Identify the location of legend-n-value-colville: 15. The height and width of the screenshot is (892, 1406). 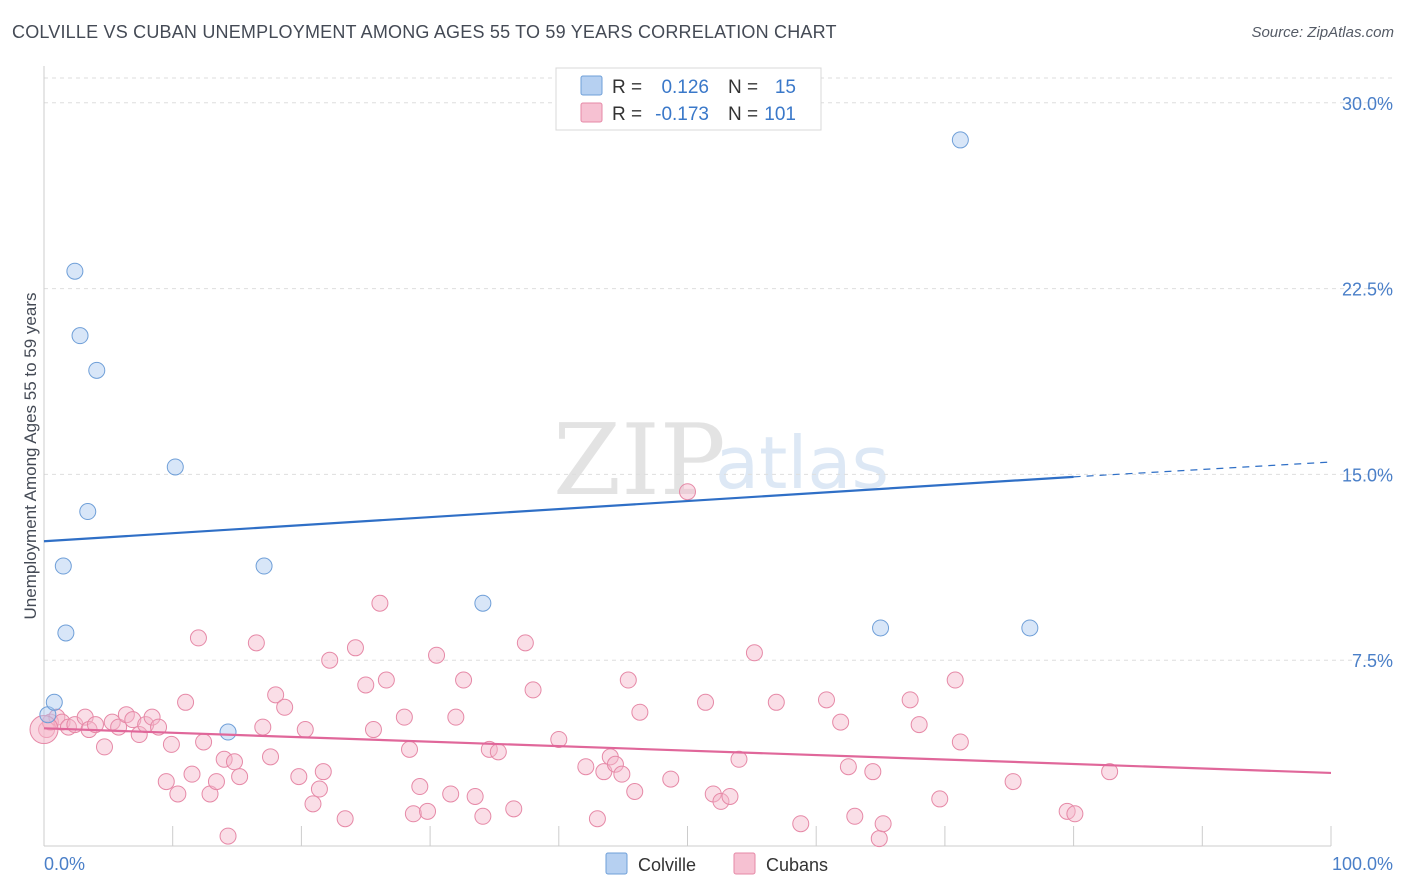
(785, 87).